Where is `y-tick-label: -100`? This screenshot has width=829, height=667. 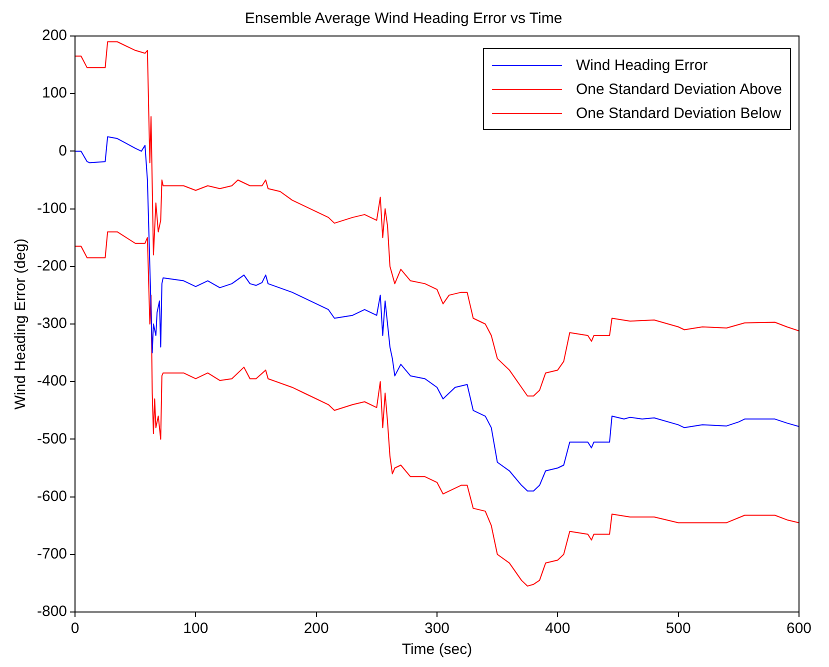
y-tick-label: -100 is located at coordinates (52, 208).